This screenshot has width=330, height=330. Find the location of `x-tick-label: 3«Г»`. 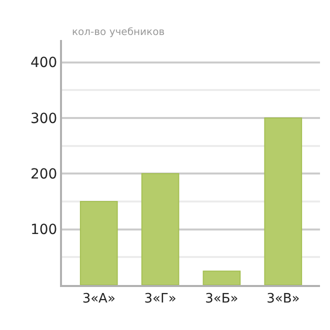

x-tick-label: 3«Г» is located at coordinates (160, 299).